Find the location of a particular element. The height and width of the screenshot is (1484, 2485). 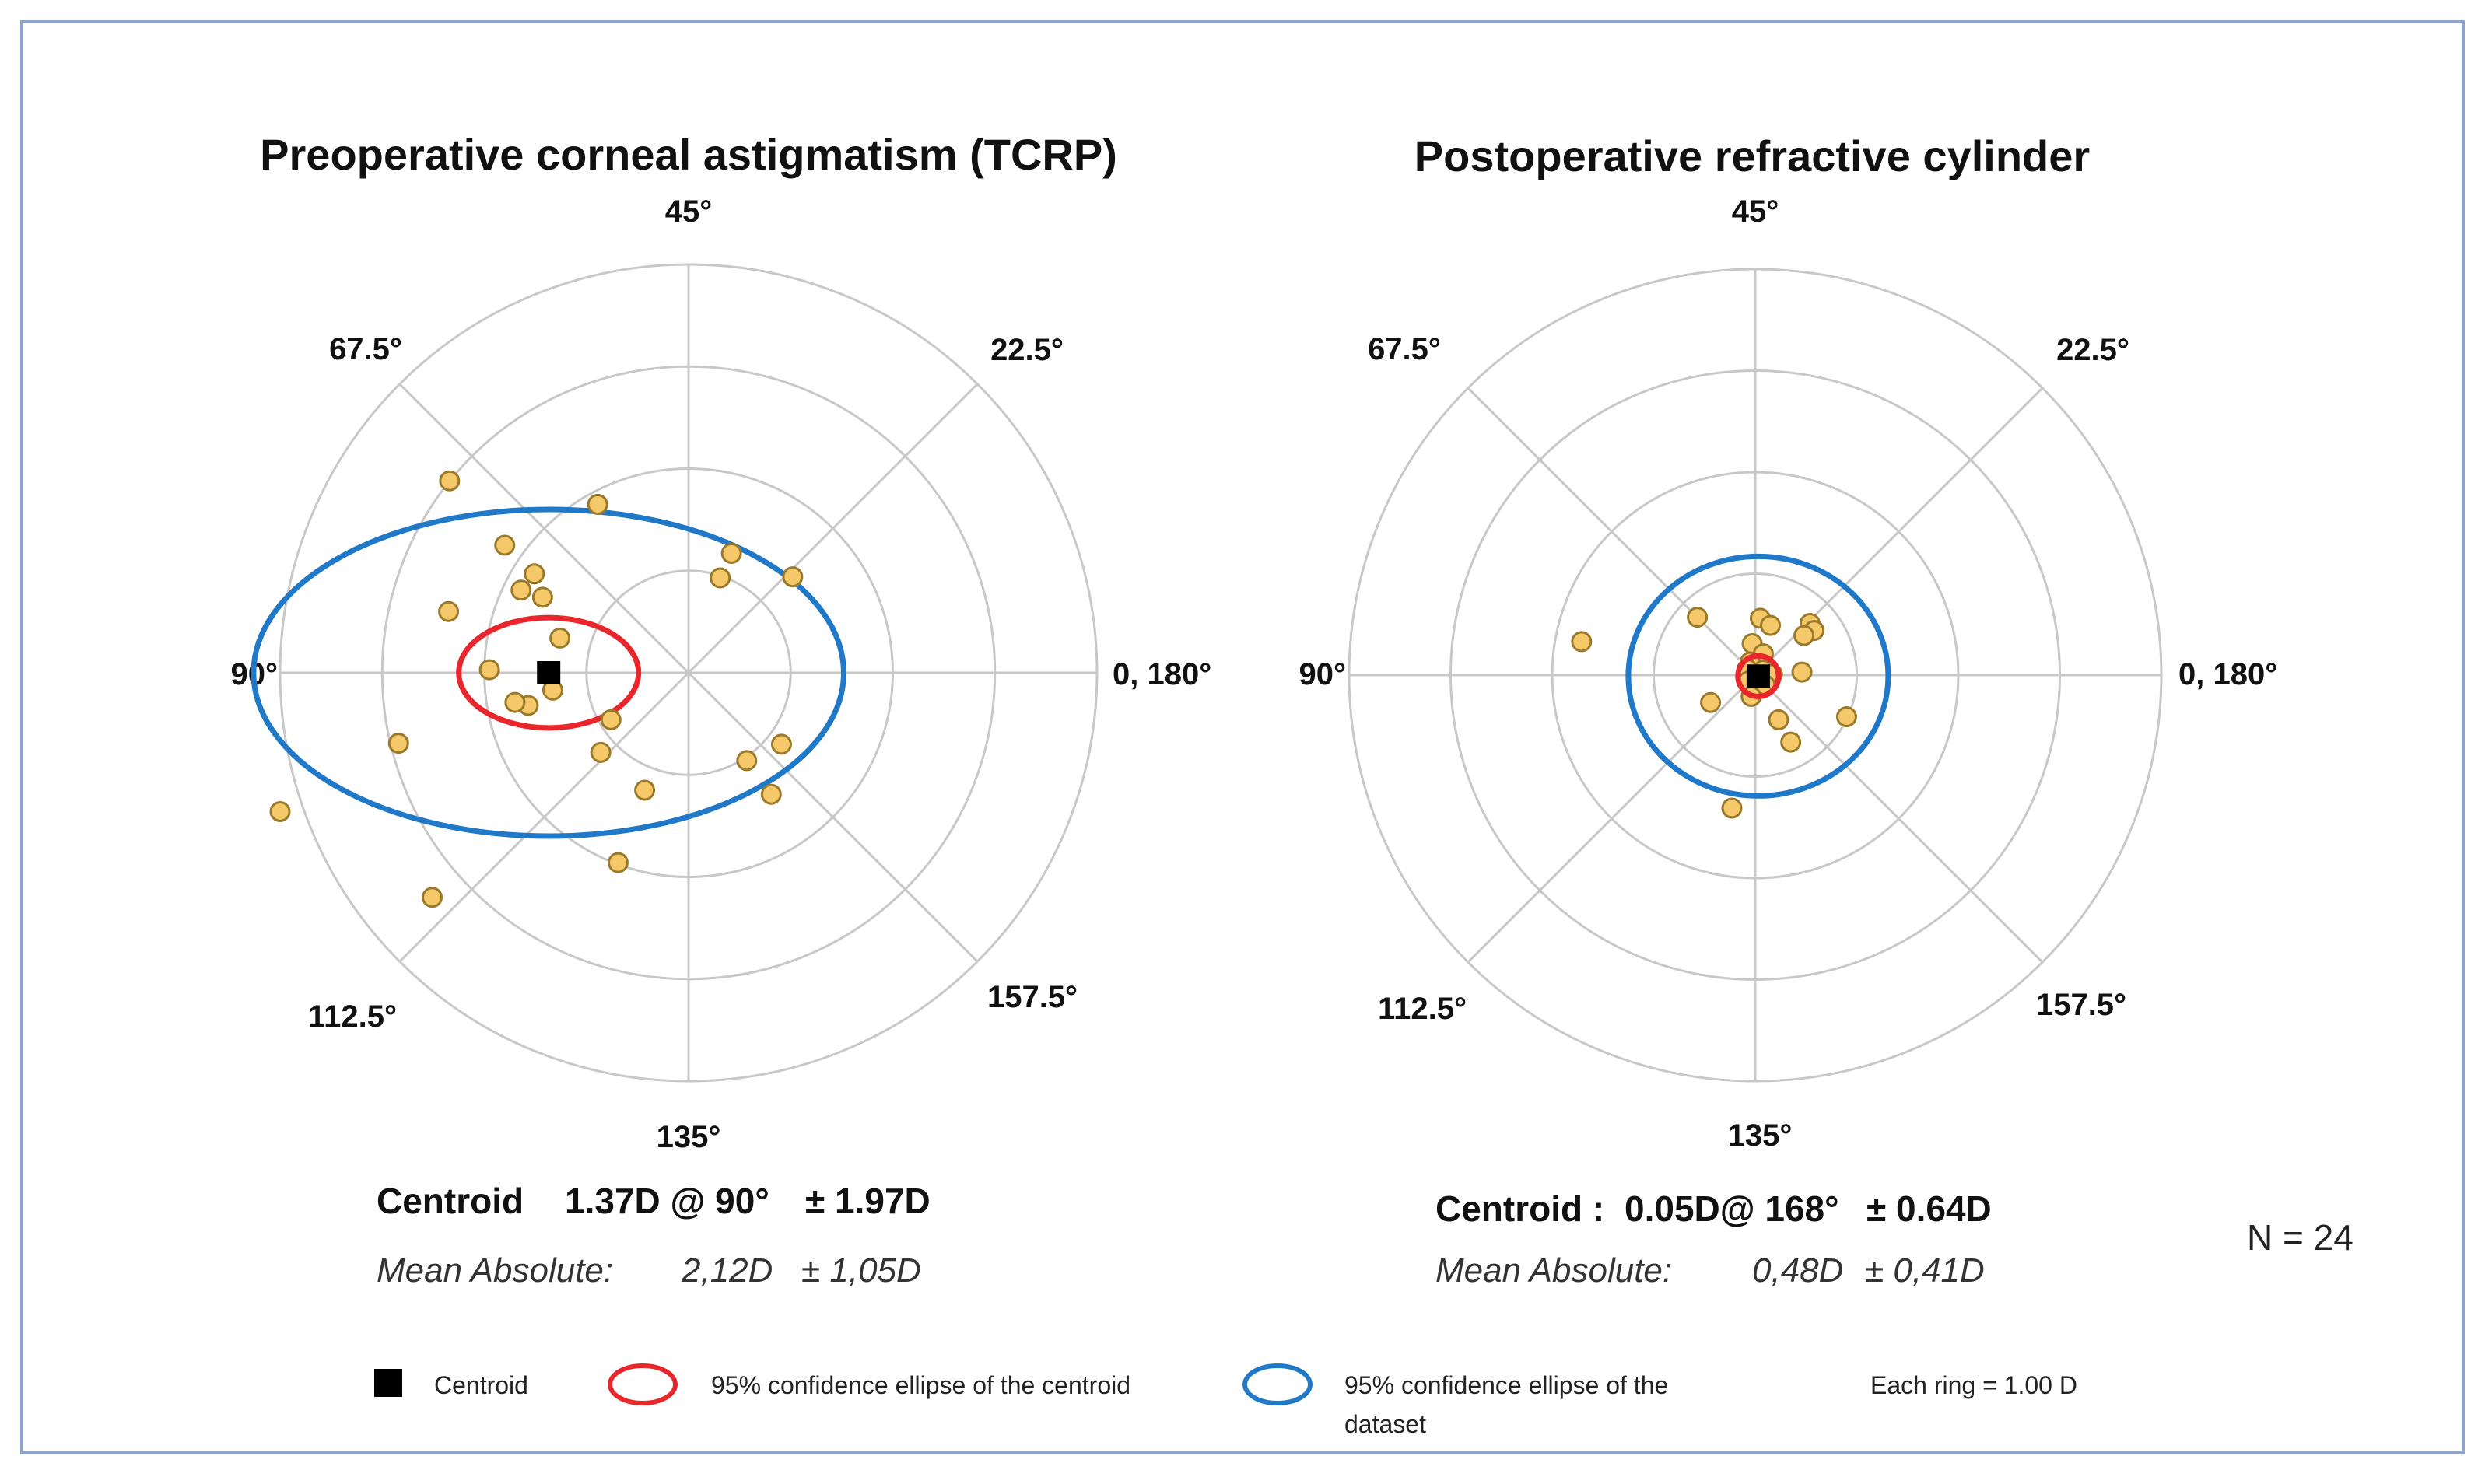

left-dataset-ellipse is located at coordinates (548, 673).